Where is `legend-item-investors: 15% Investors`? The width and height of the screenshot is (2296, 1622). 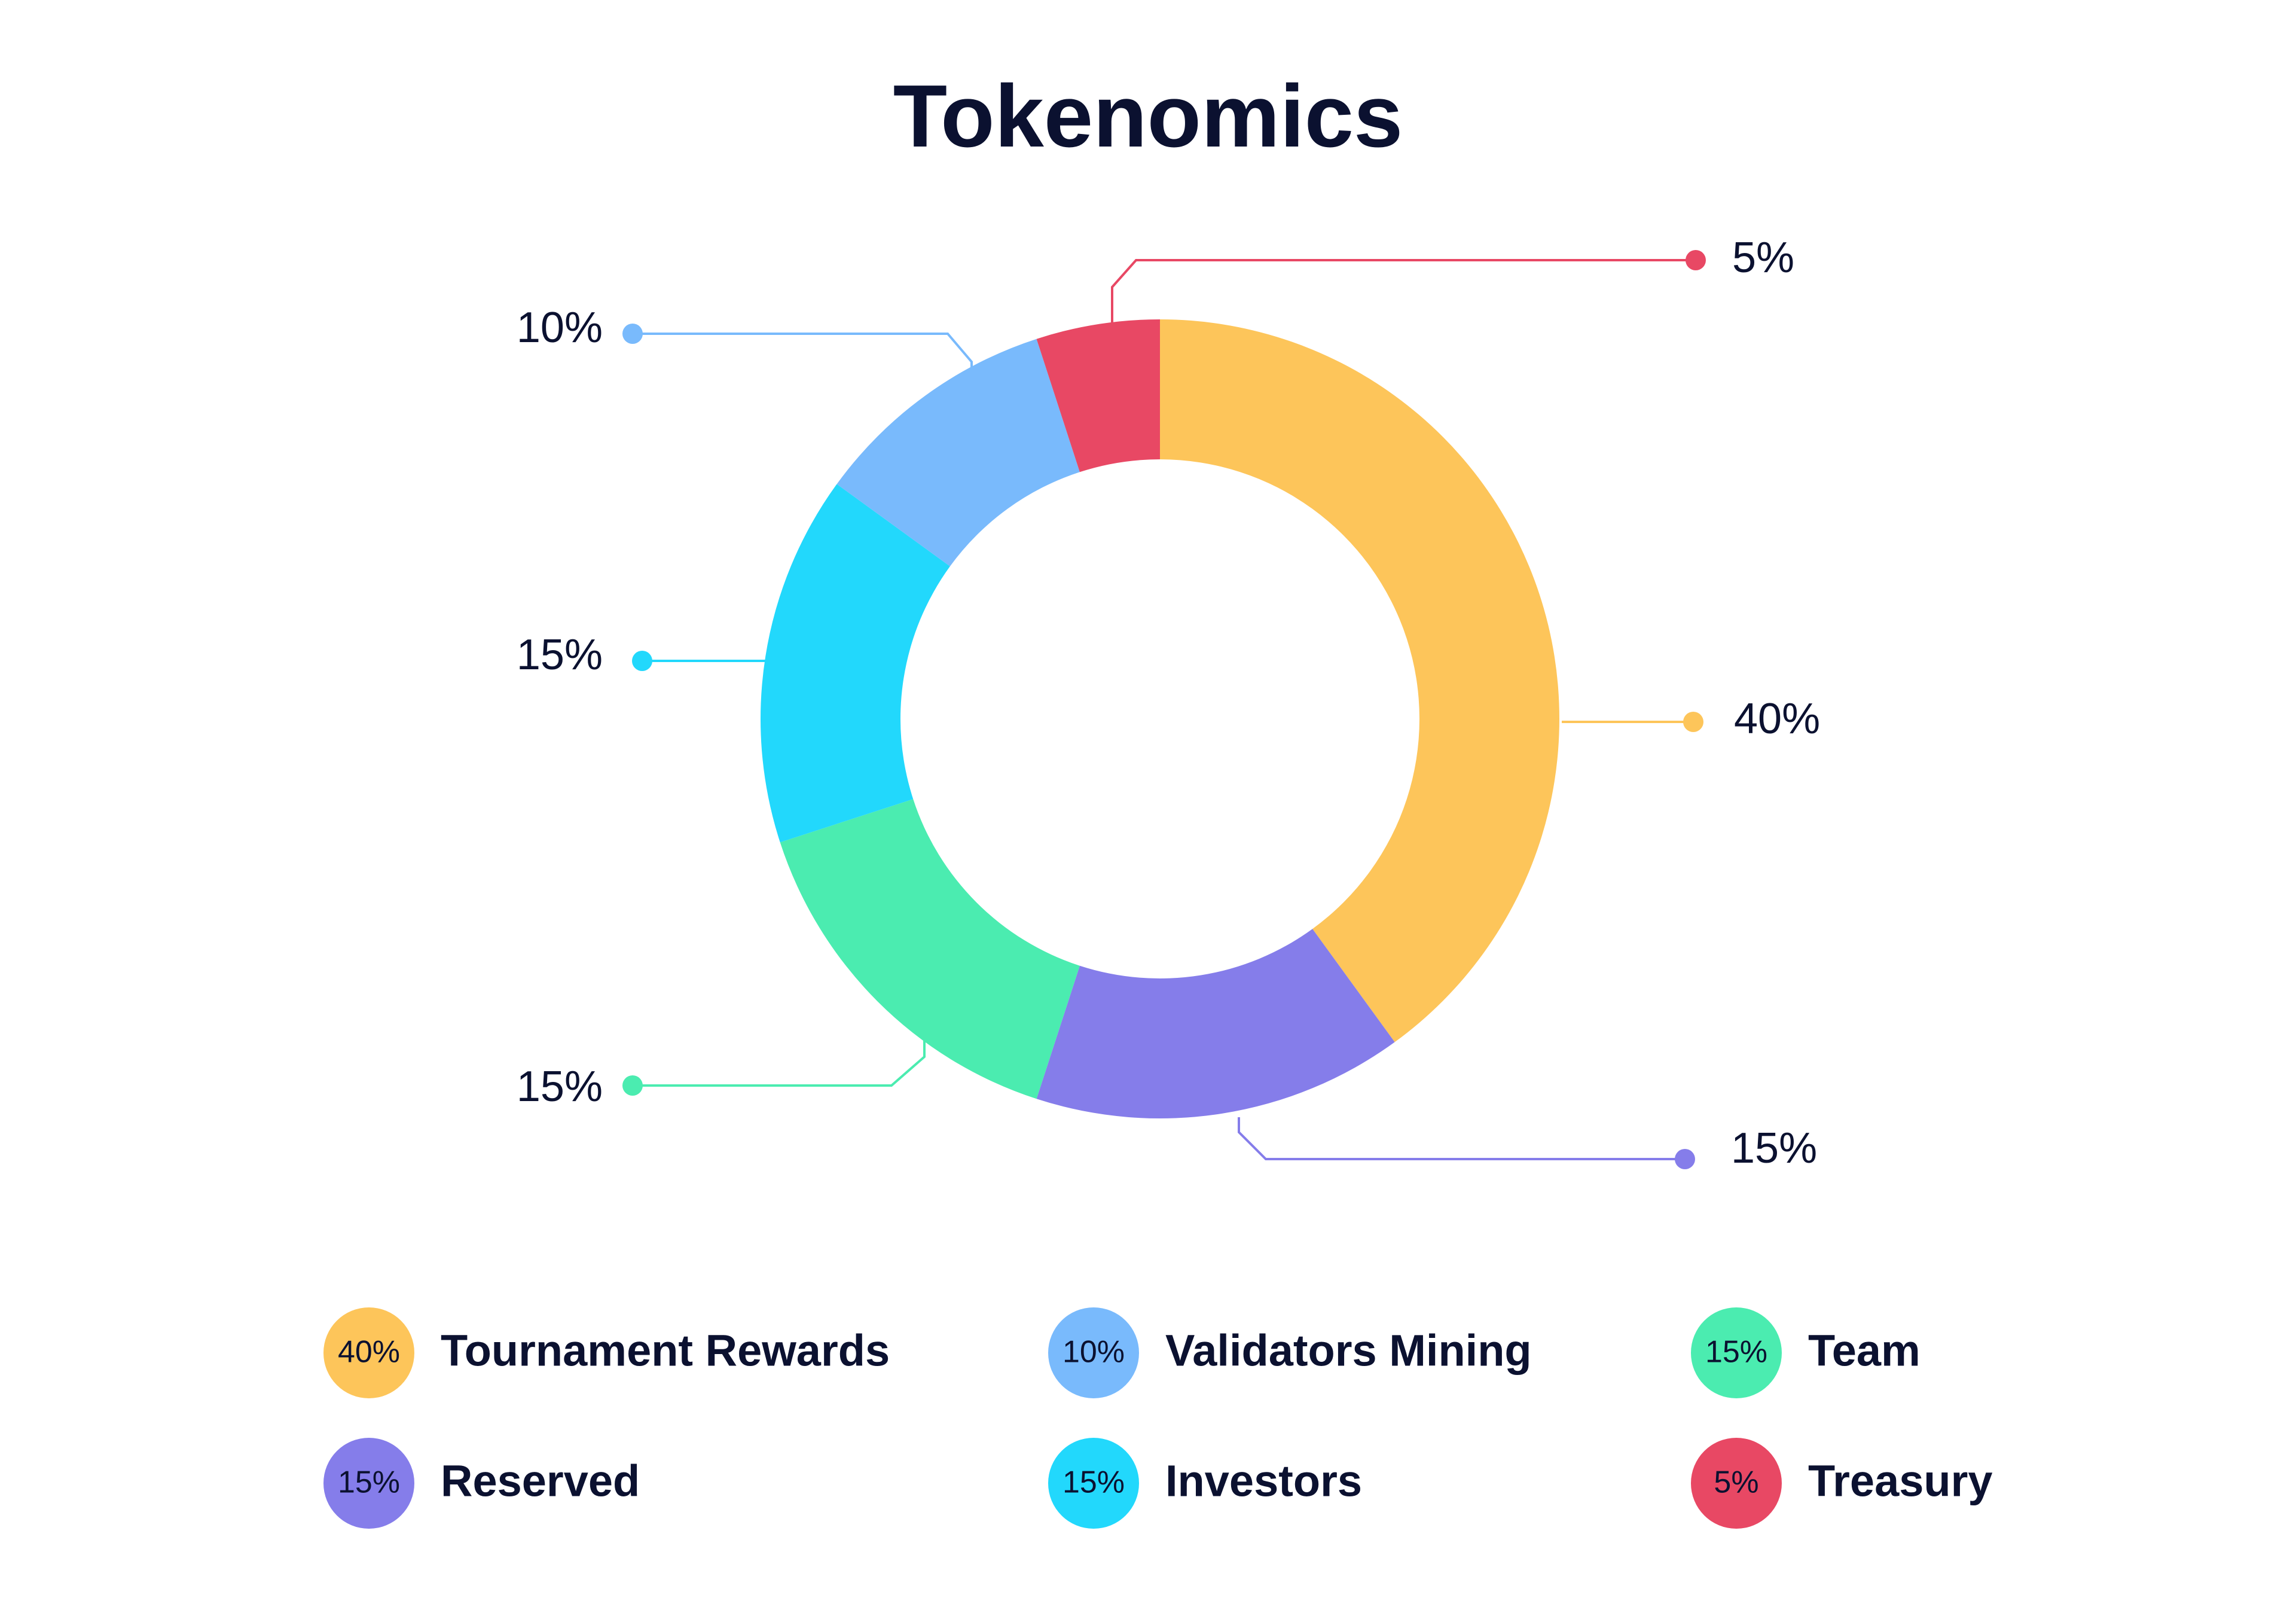 legend-item-investors: 15% Investors is located at coordinates (1205, 1483).